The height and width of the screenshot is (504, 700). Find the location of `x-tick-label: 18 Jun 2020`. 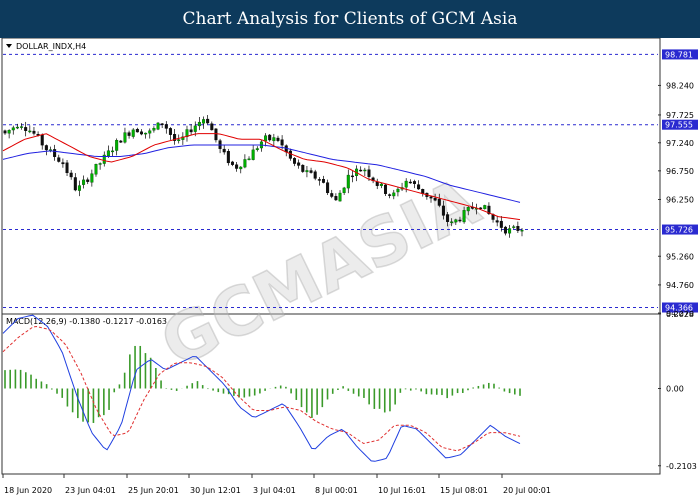

x-tick-label: 18 Jun 2020 is located at coordinates (28, 490).